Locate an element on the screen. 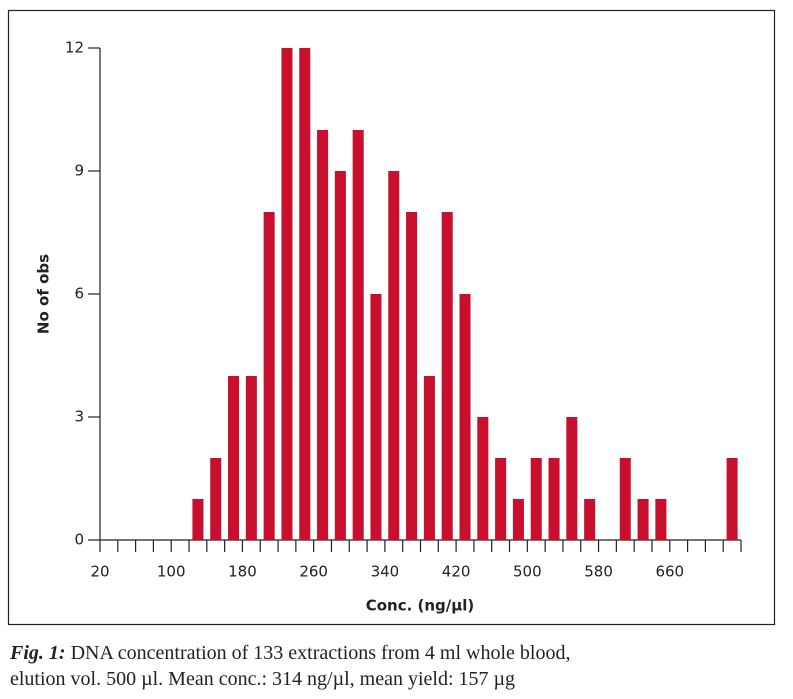 This screenshot has width=793, height=699. x-tick-label: 660 is located at coordinates (669, 572).